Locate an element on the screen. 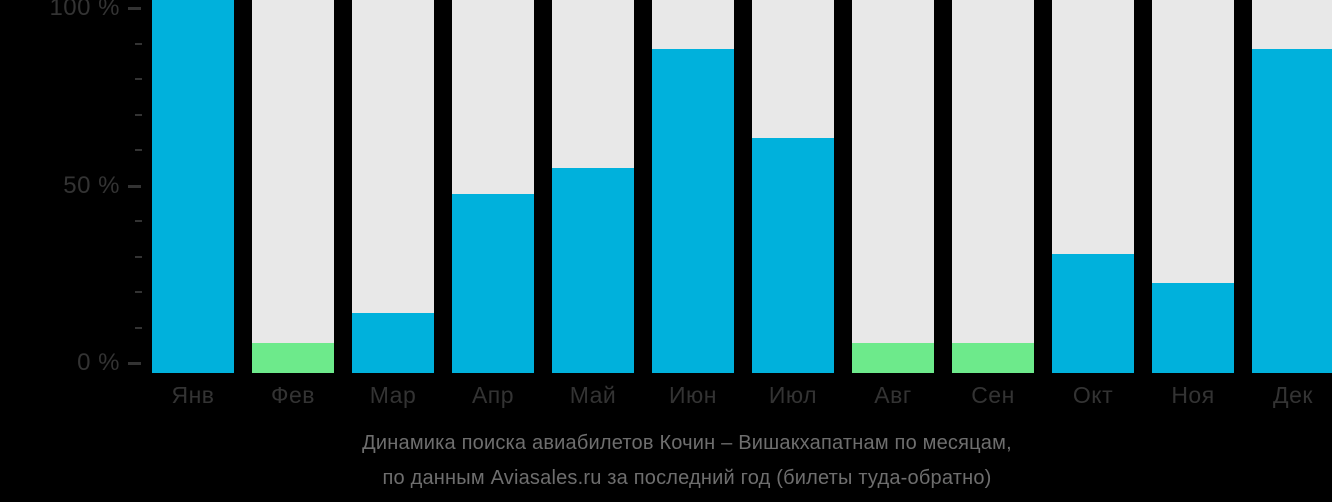 The height and width of the screenshot is (502, 1332). bar-column: Окт is located at coordinates (1093, 203).